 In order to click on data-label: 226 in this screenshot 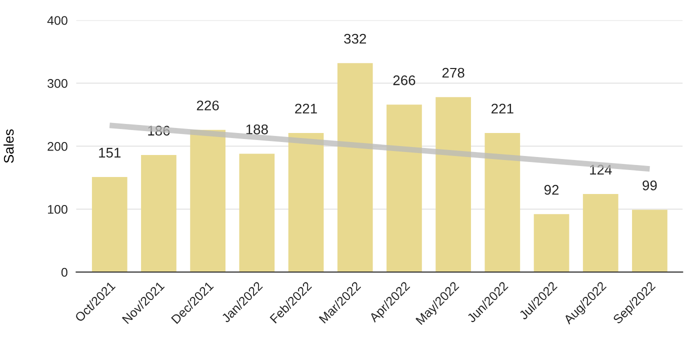, I will do `click(207, 105)`.